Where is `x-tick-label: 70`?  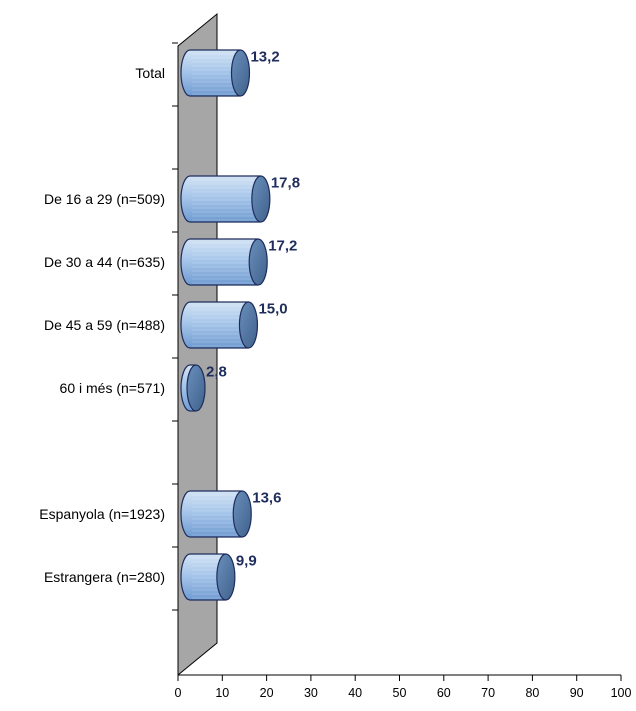 x-tick-label: 70 is located at coordinates (488, 693).